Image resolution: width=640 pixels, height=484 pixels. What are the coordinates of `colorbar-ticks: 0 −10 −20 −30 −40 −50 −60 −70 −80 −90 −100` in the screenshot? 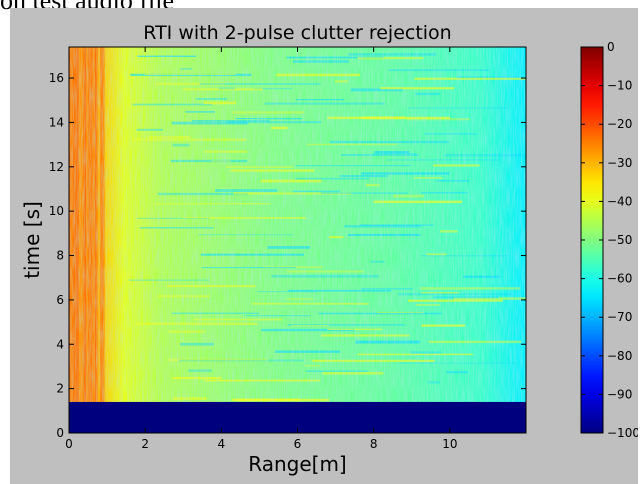 It's located at (609, 240).